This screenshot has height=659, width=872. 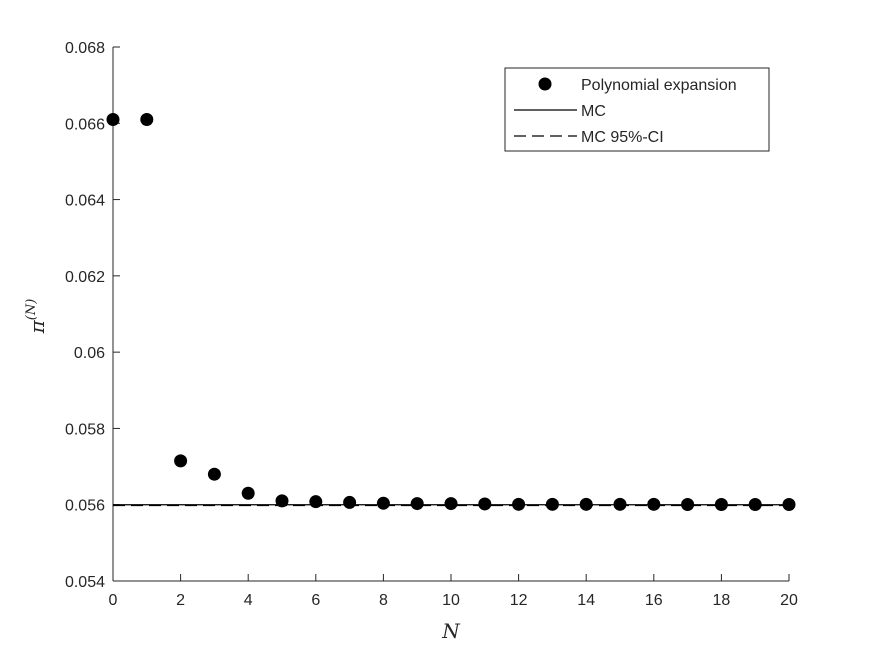 What do you see at coordinates (654, 600) in the screenshot?
I see `x-tick-label: 16` at bounding box center [654, 600].